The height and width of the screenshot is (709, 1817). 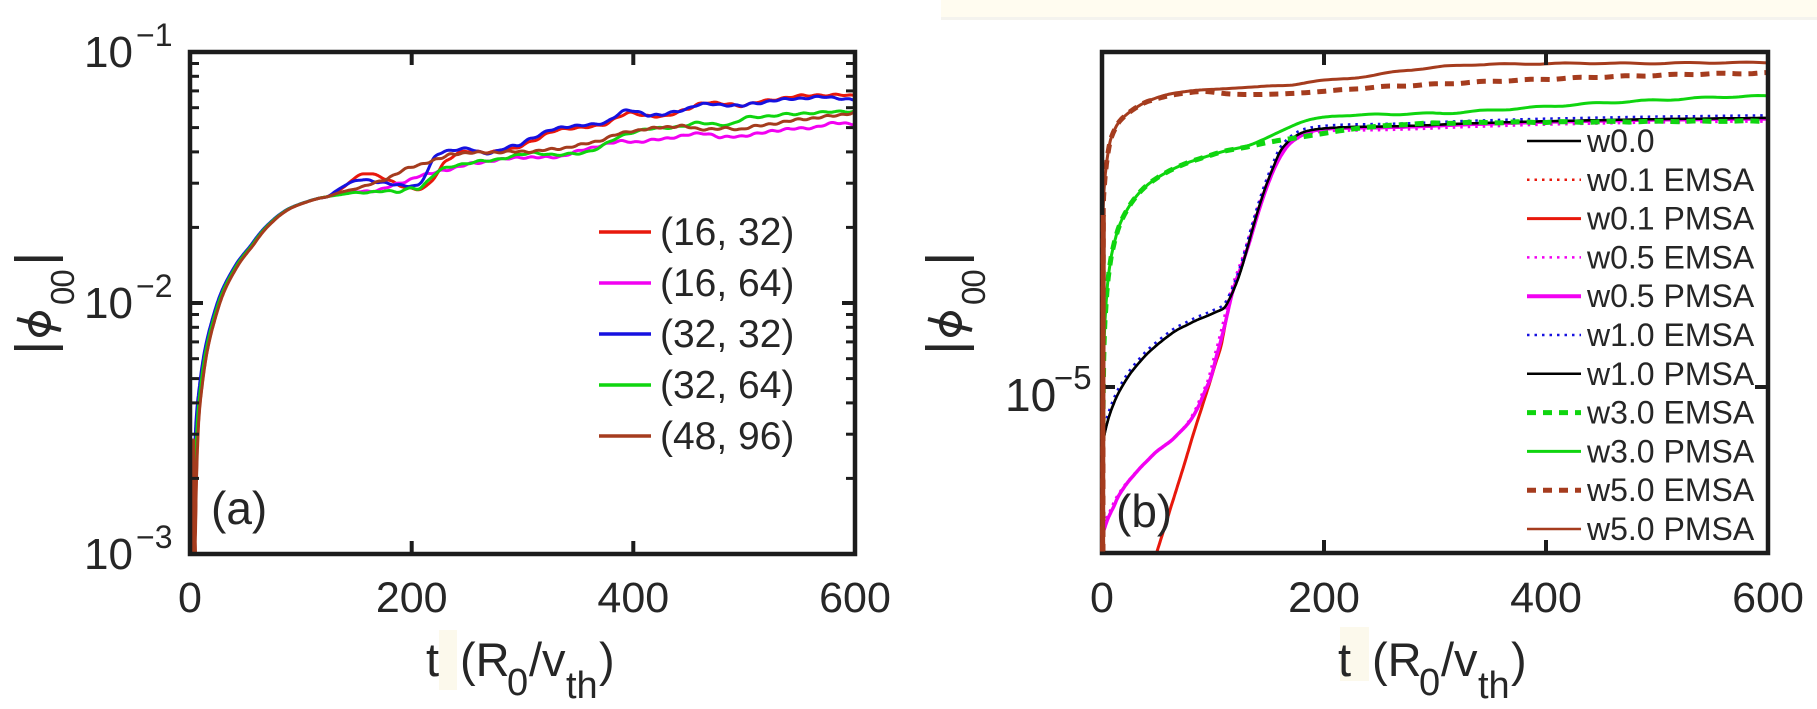 What do you see at coordinates (1073, 377) in the screenshot?
I see `svg-text: −5` at bounding box center [1073, 377].